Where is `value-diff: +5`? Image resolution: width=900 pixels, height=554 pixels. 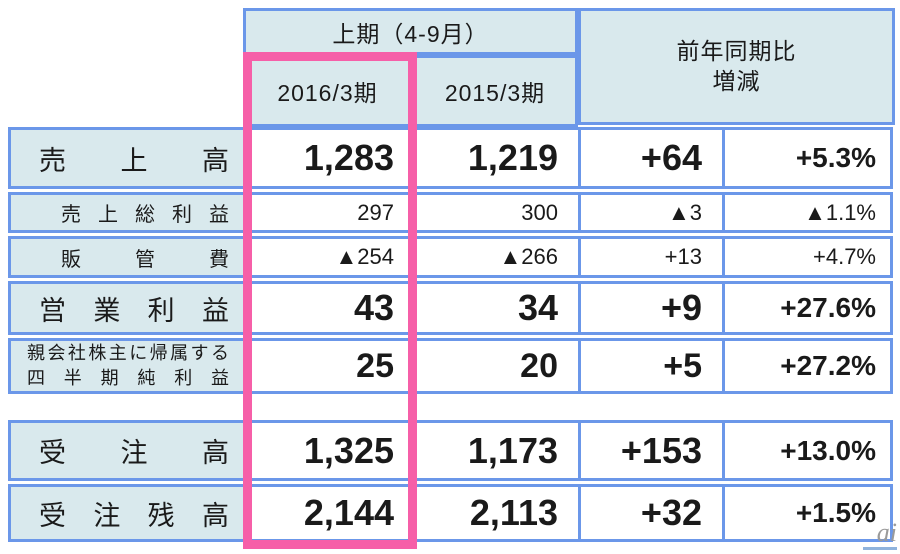
value-diff: +5 is located at coordinates (650, 366).